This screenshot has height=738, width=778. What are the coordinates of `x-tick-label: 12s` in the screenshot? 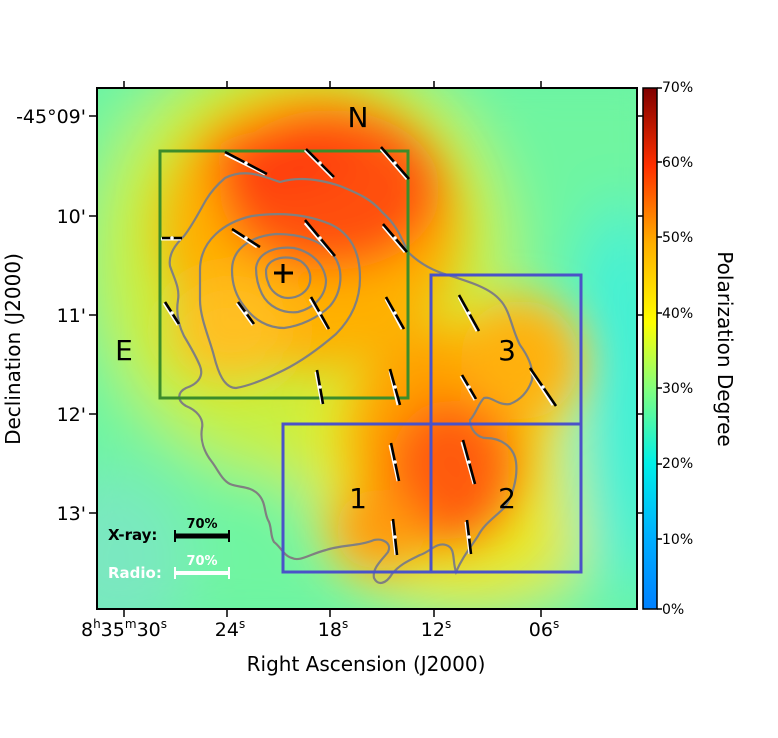 It's located at (436, 629).